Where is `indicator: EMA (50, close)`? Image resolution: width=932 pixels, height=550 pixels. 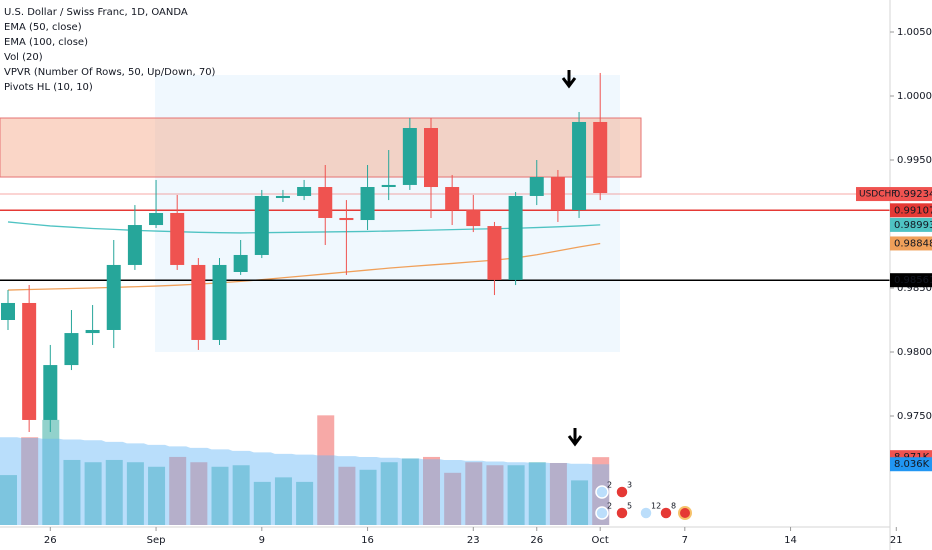
indicator: EMA (50, close) is located at coordinates (43, 27).